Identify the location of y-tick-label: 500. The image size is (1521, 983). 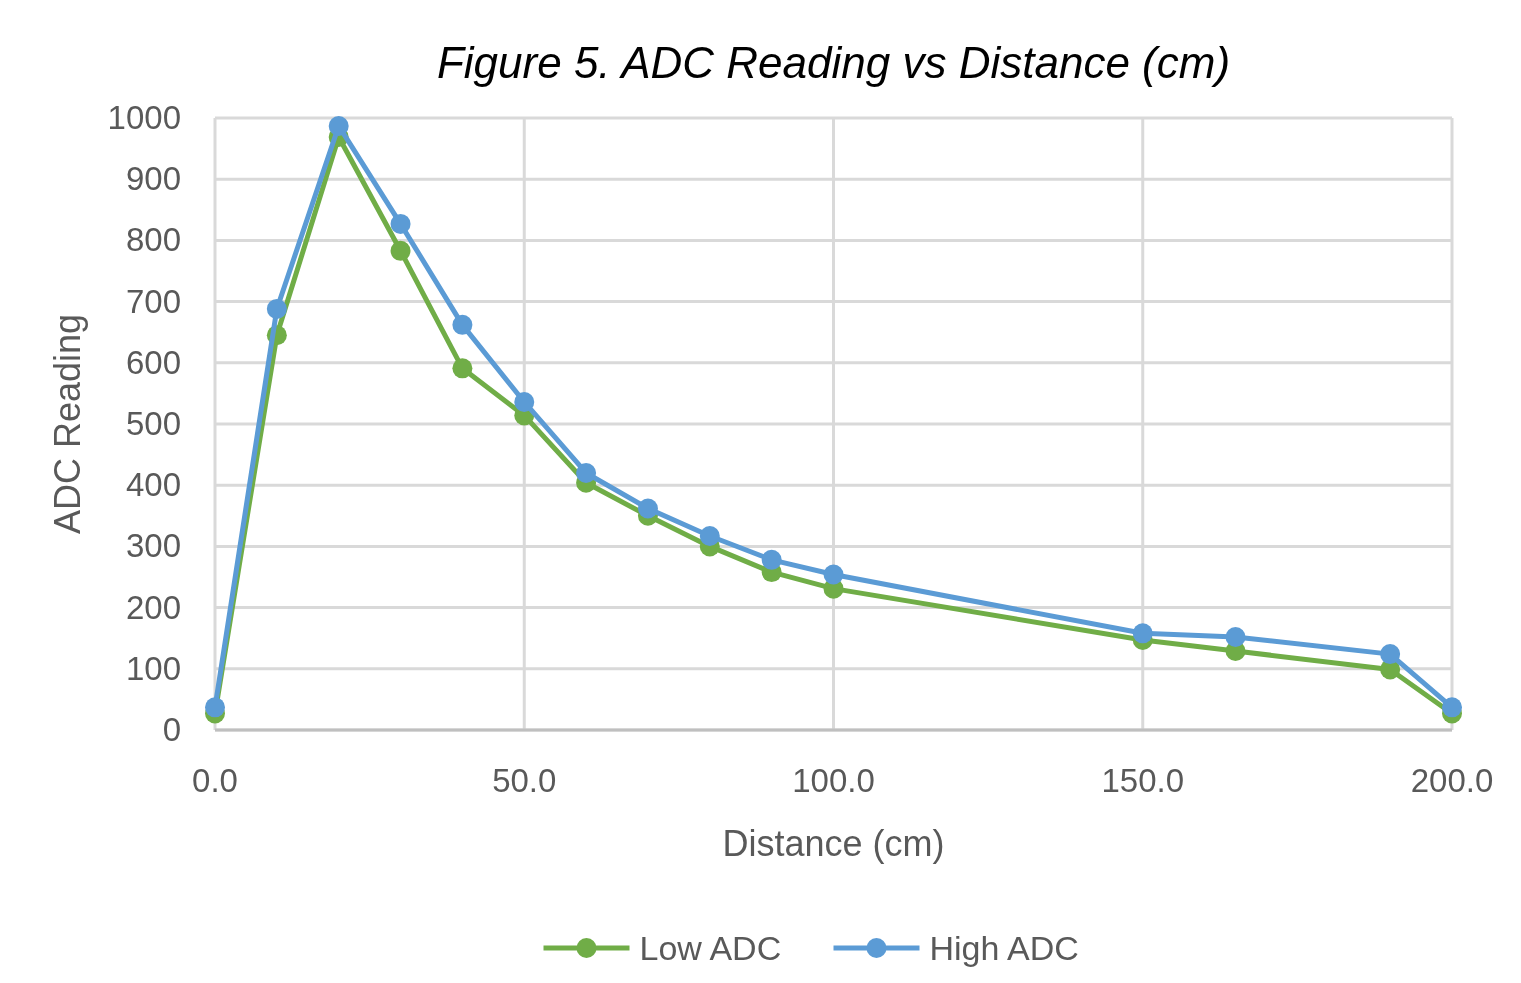
(153, 423).